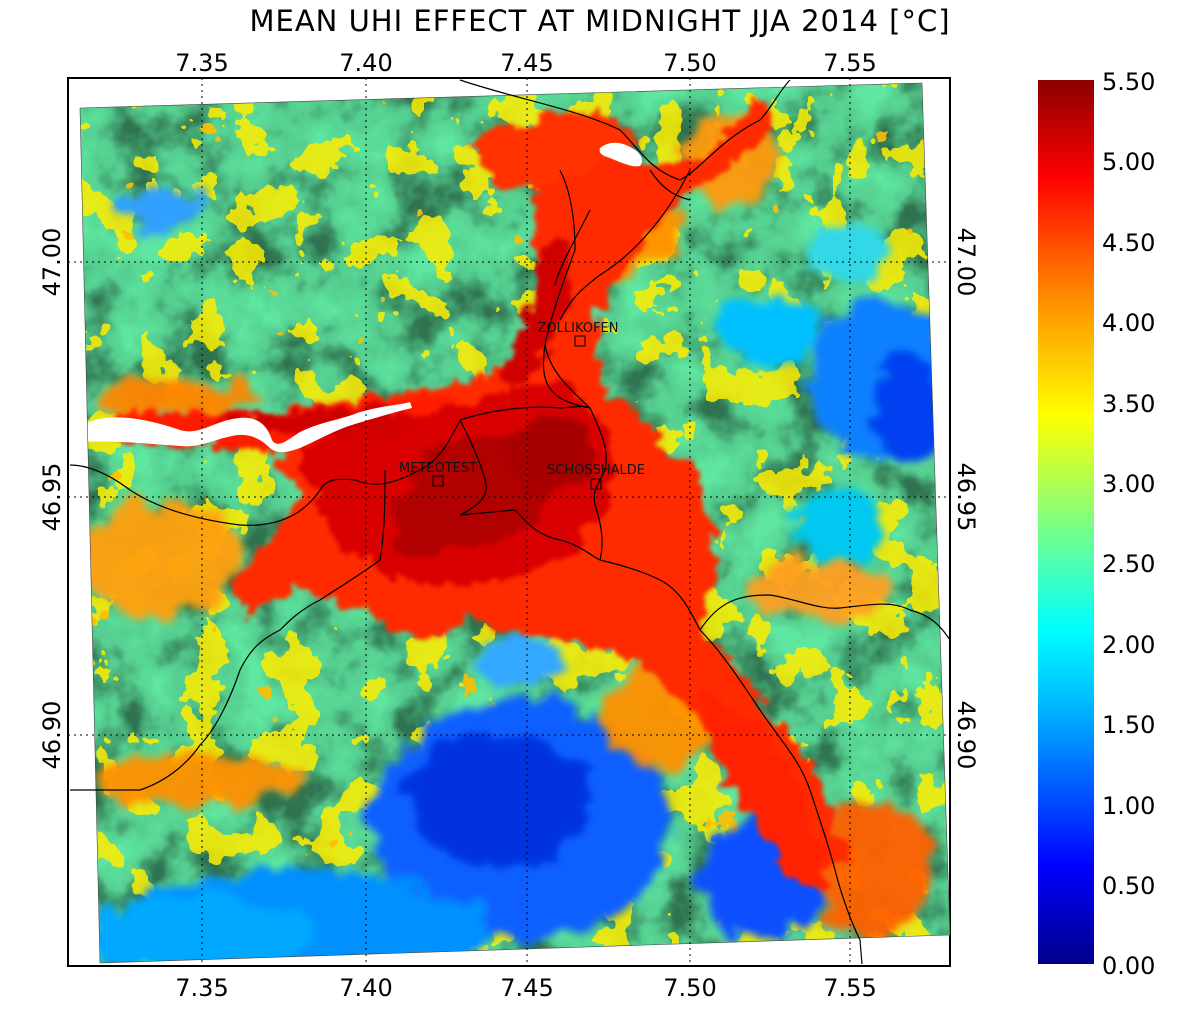 The width and height of the screenshot is (1200, 1016). What do you see at coordinates (621, 154) in the screenshot?
I see `lake-north` at bounding box center [621, 154].